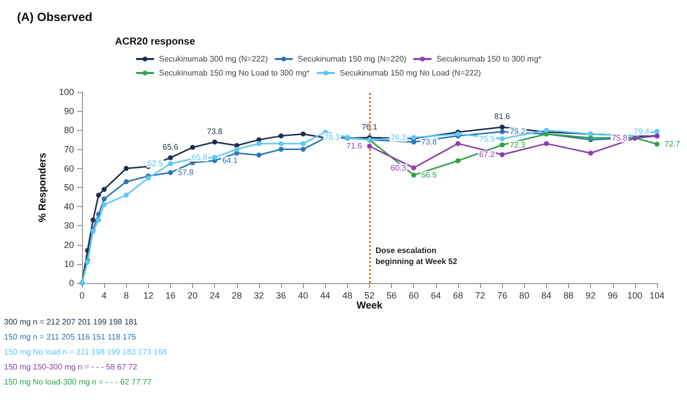 This screenshot has height=401, width=687. What do you see at coordinates (170, 147) in the screenshot?
I see `data-label: 65.6` at bounding box center [170, 147].